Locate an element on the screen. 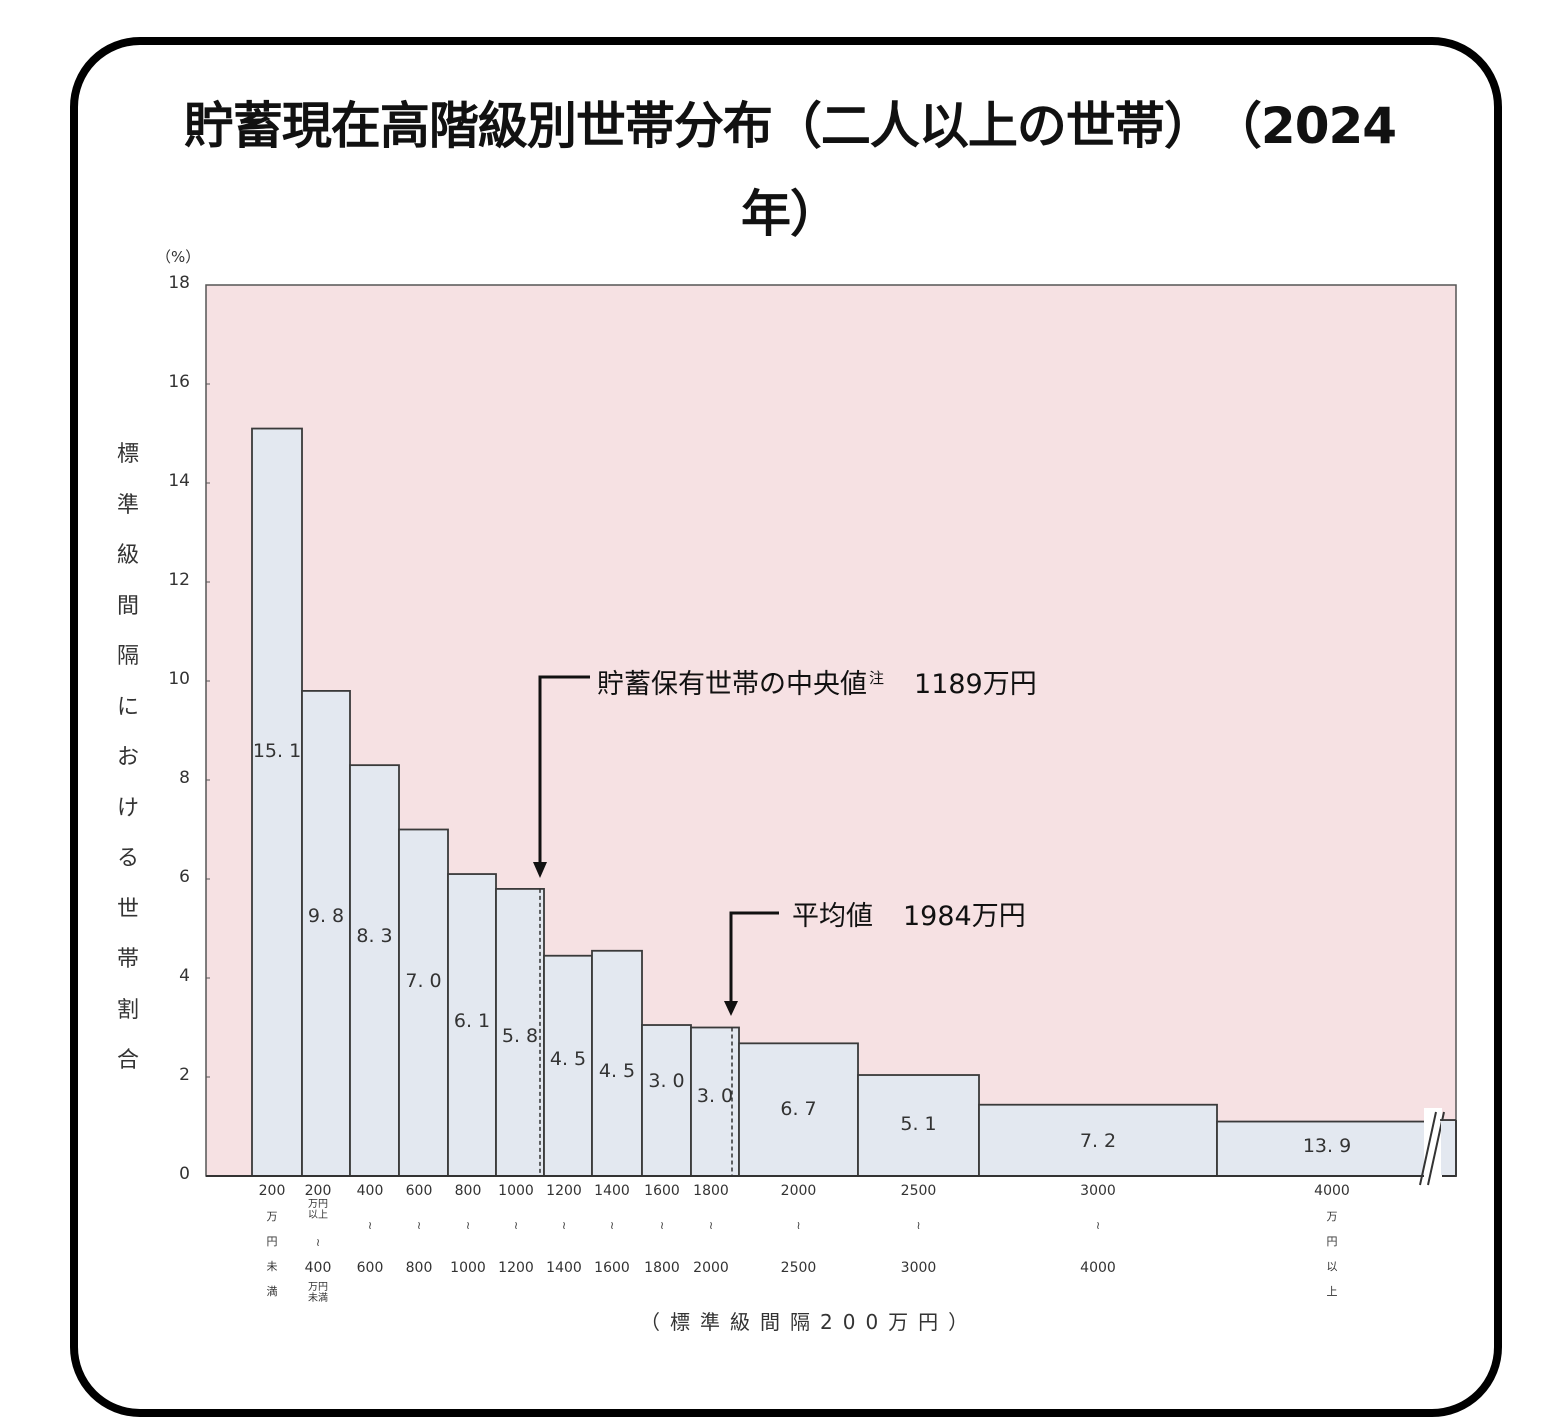 This screenshot has width=1558, height=1417. mean-arrowhead-icon is located at coordinates (731, 1008).